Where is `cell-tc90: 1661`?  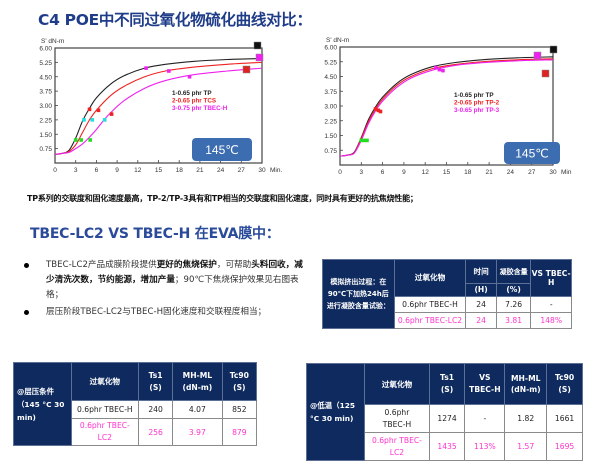
cell-tc90: 1661 is located at coordinates (564, 418).